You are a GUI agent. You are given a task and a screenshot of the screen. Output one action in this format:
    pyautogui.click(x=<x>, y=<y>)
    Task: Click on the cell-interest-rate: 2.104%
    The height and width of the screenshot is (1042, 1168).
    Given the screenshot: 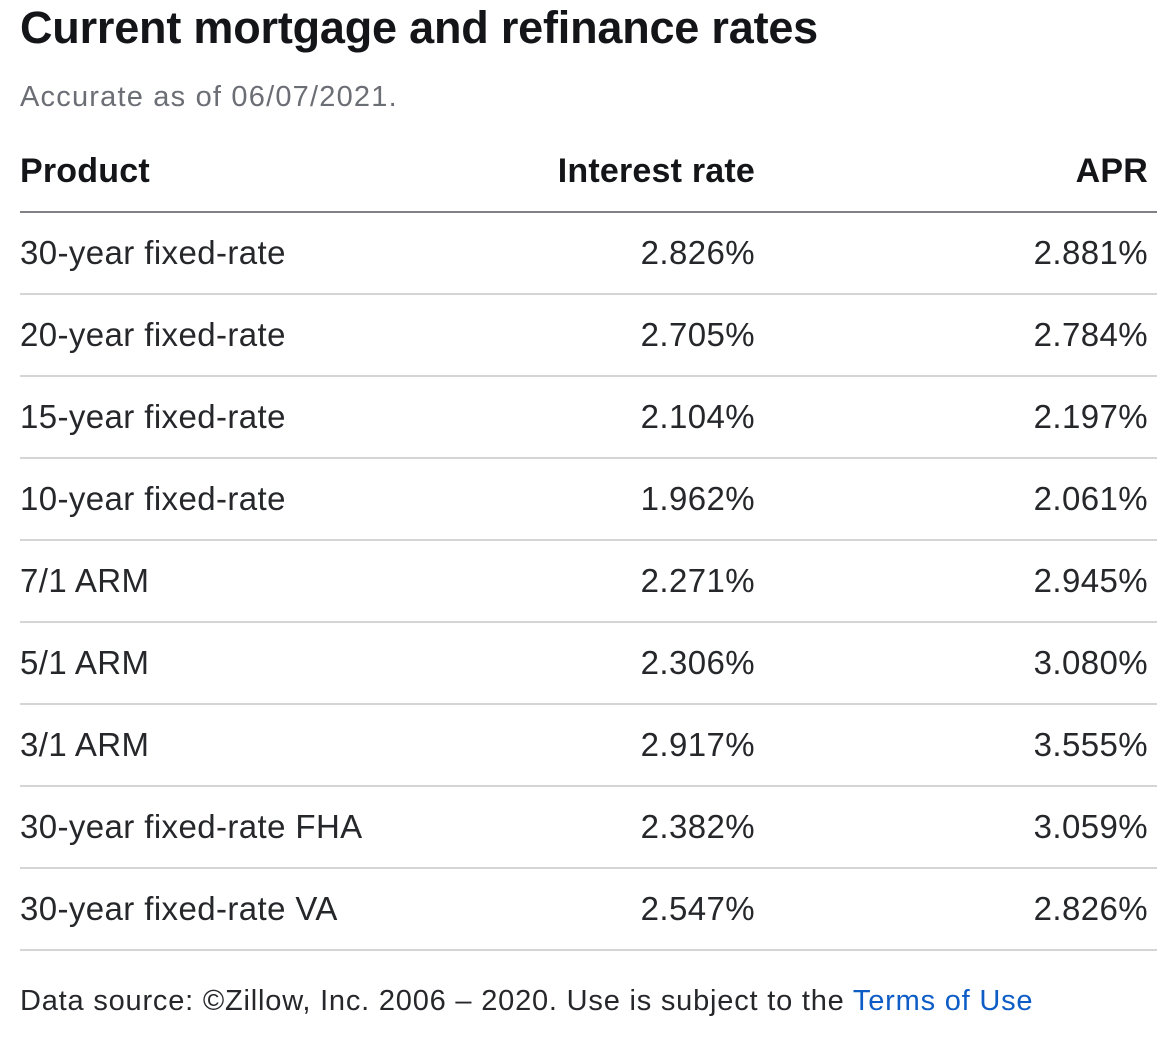 What is the action you would take?
    pyautogui.click(x=587, y=417)
    